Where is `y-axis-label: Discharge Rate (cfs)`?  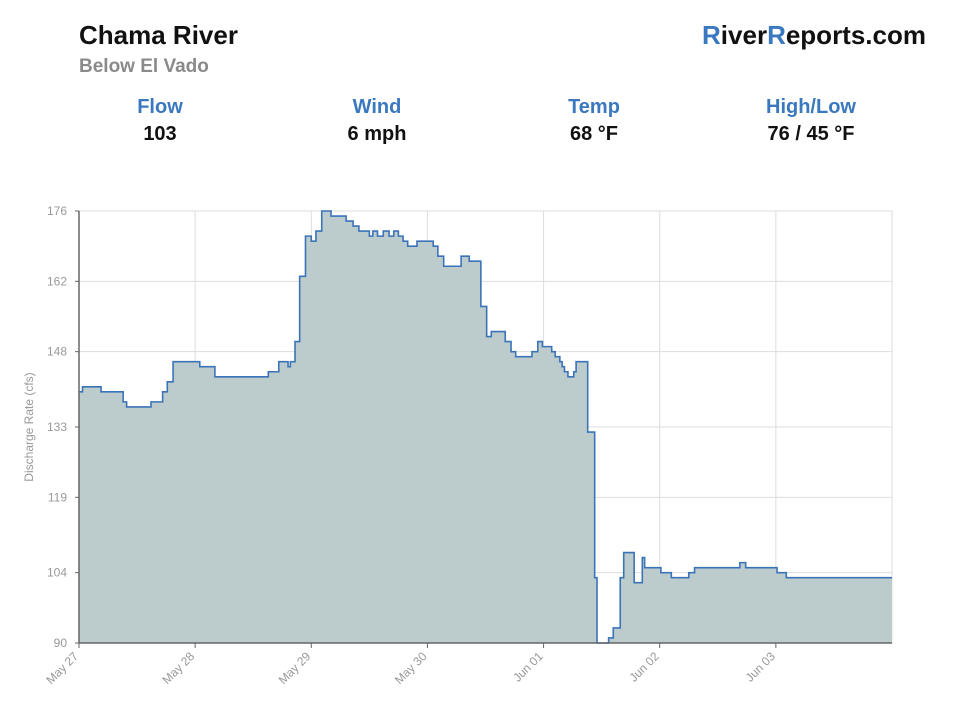 y-axis-label: Discharge Rate (cfs) is located at coordinates (29, 426).